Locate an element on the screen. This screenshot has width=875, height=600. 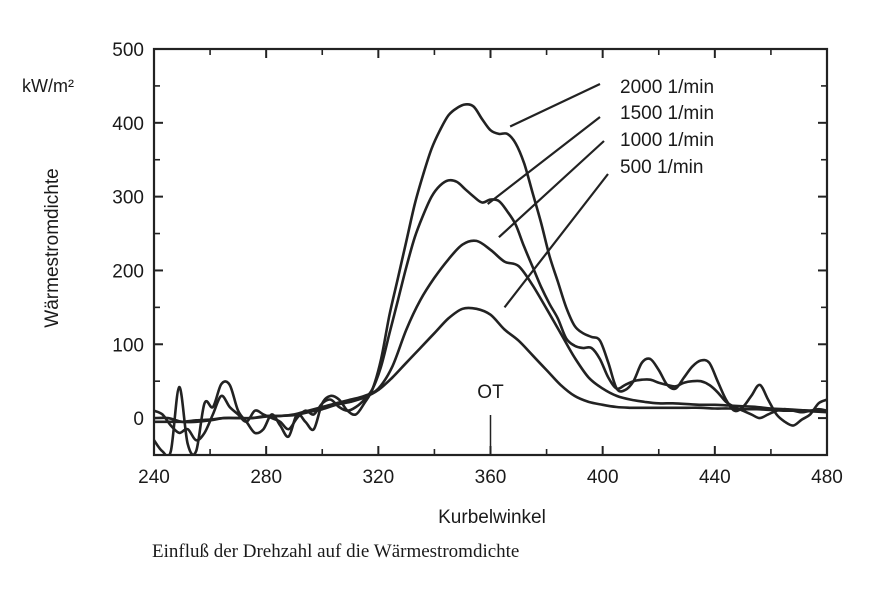
legend-label: 1500 1/min is located at coordinates (667, 113).